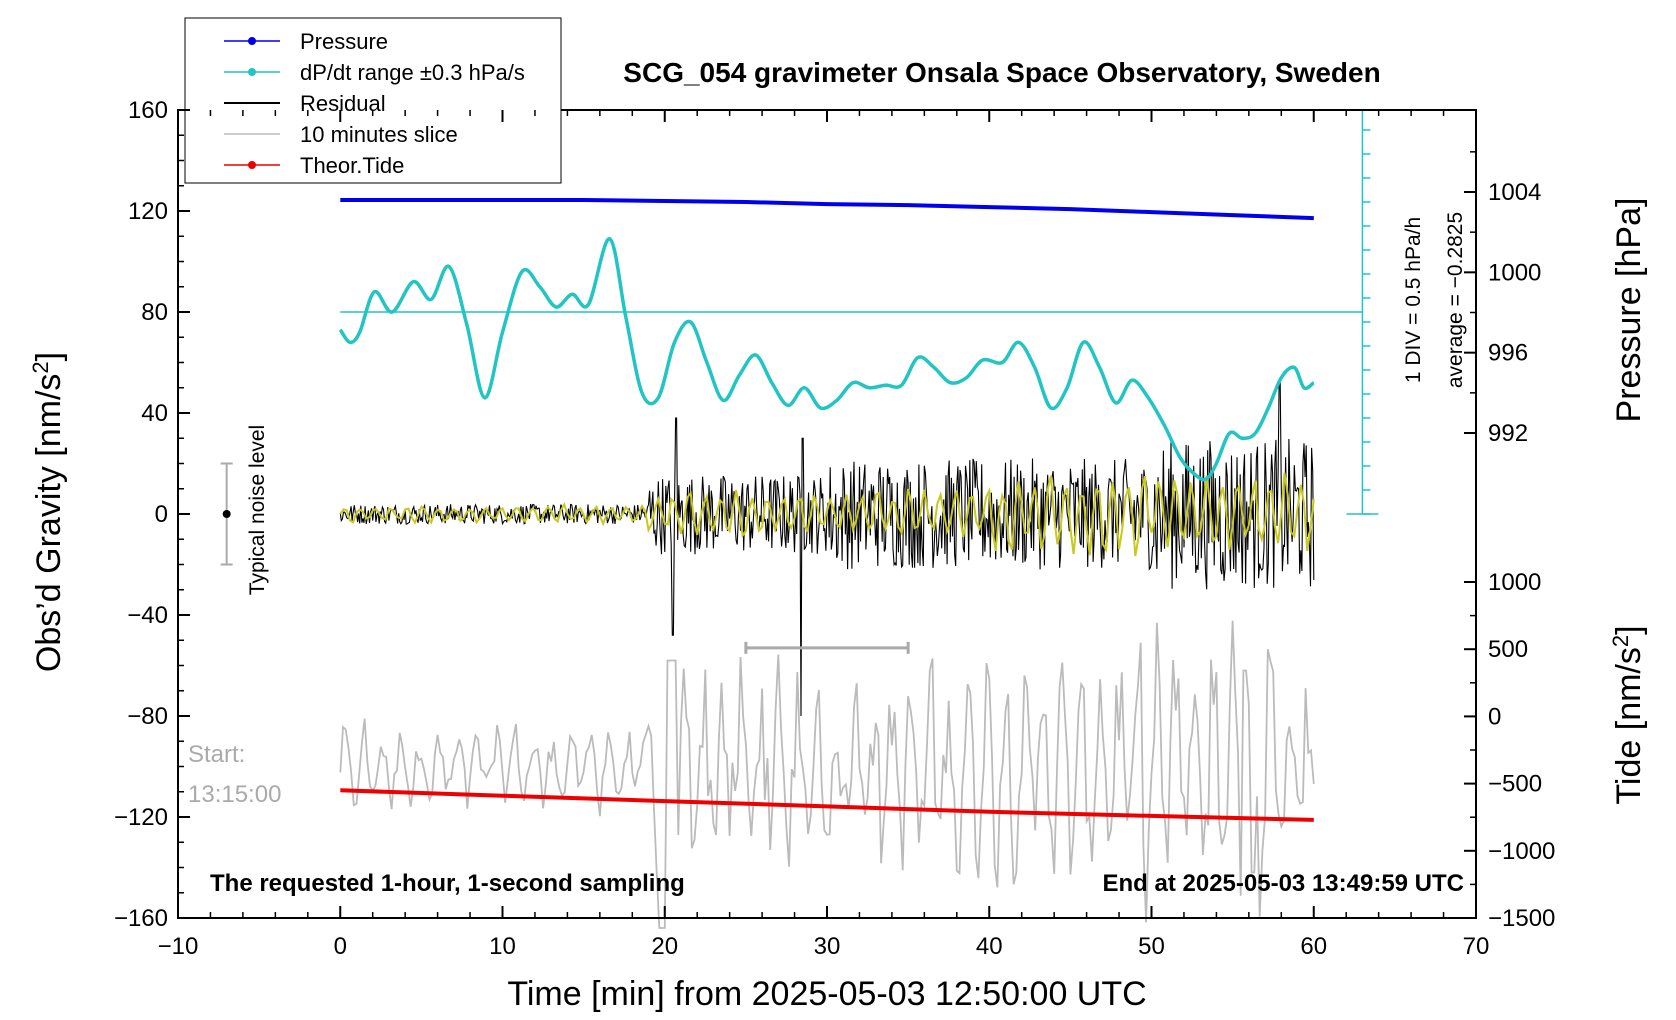  Describe the element at coordinates (148, 211) in the screenshot. I see `y-tick-label: 120` at that location.